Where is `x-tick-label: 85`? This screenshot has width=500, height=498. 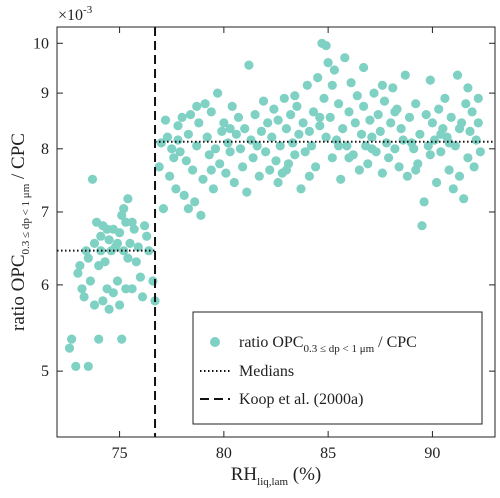
x-tick-label: 85 is located at coordinates (328, 453).